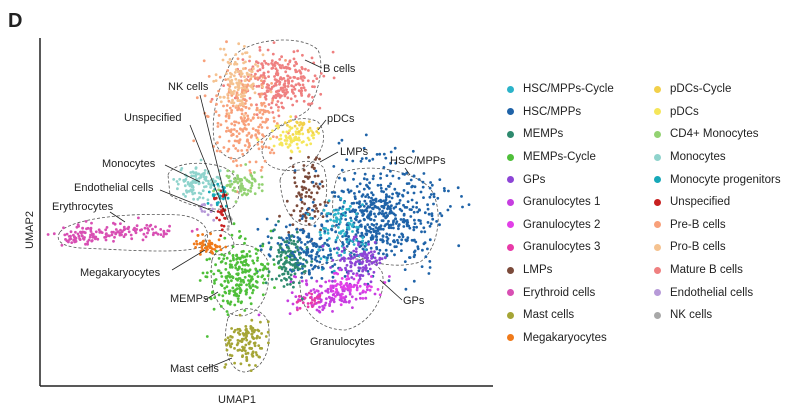 The width and height of the screenshot is (797, 408). Describe the element at coordinates (698, 157) in the screenshot. I see `legend-label: Monocytes` at that location.